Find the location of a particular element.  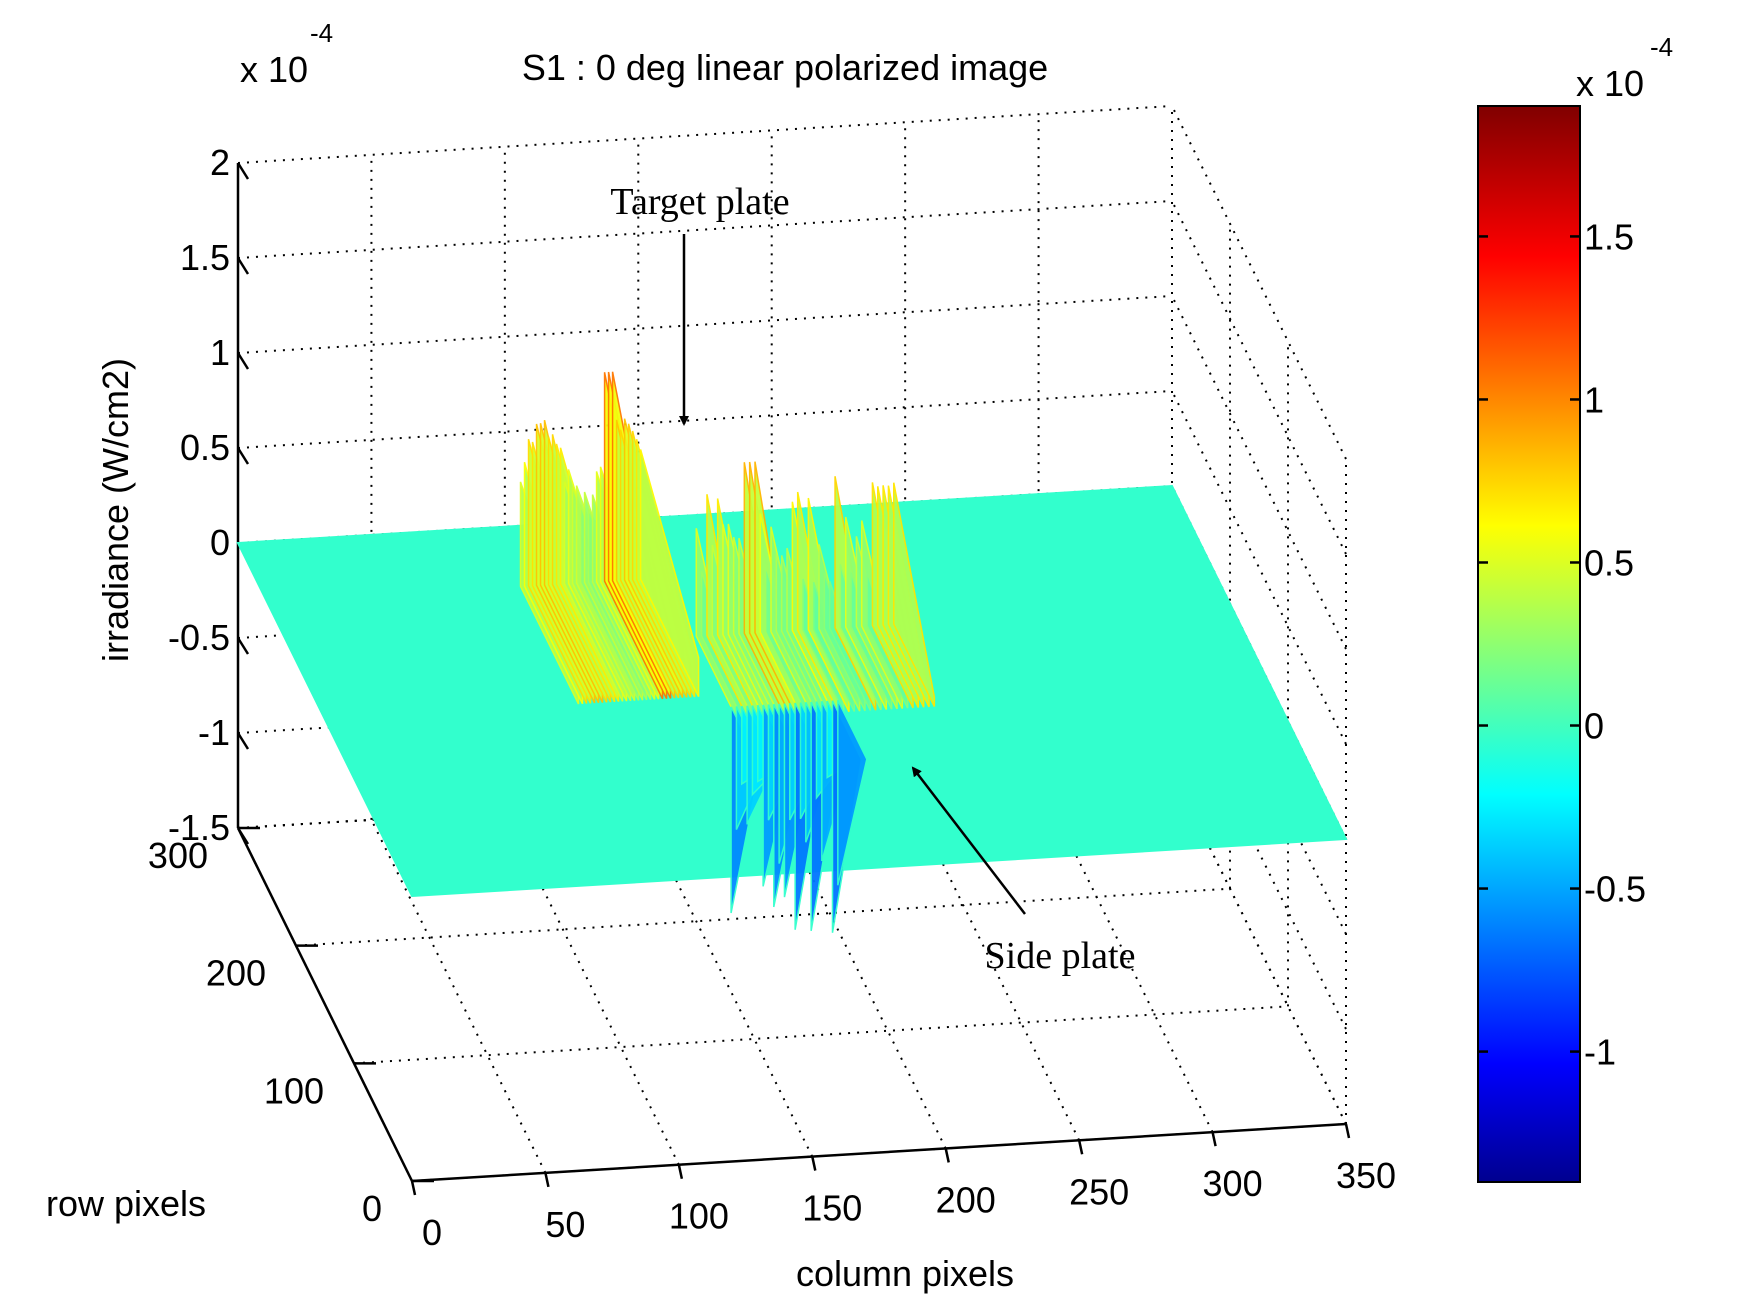

annotation-target-plate: Target plate is located at coordinates (700, 303).